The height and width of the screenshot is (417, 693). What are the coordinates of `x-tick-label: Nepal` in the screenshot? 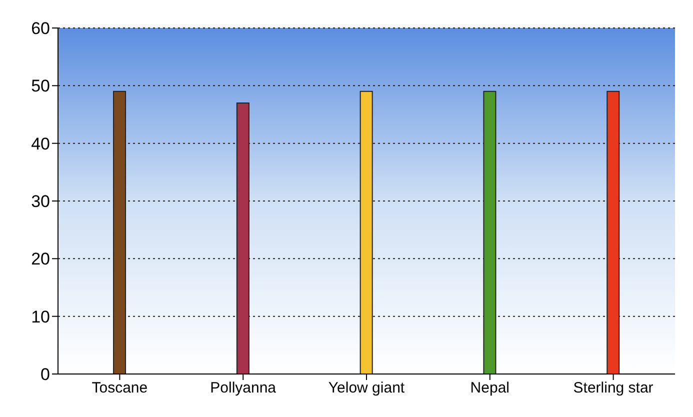 It's located at (490, 388).